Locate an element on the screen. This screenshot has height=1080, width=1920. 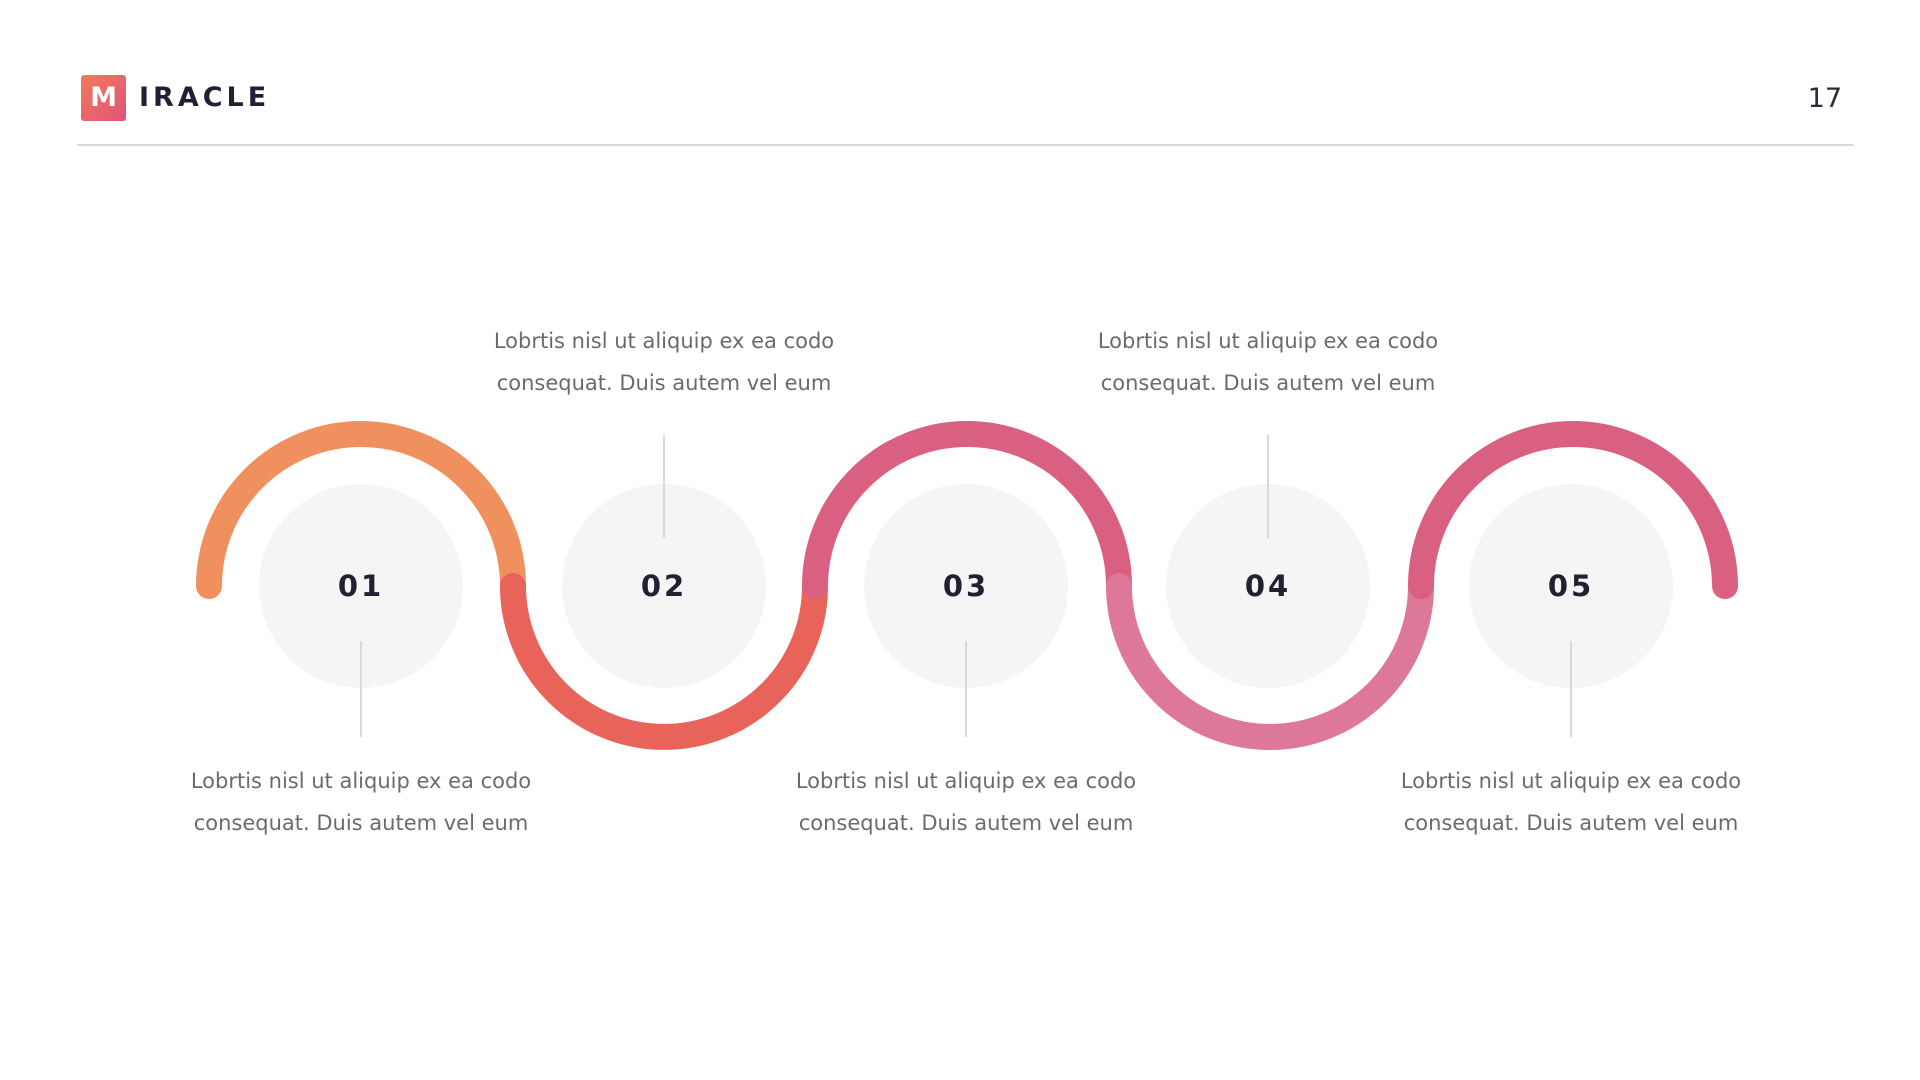
header-divider is located at coordinates (965, 145).